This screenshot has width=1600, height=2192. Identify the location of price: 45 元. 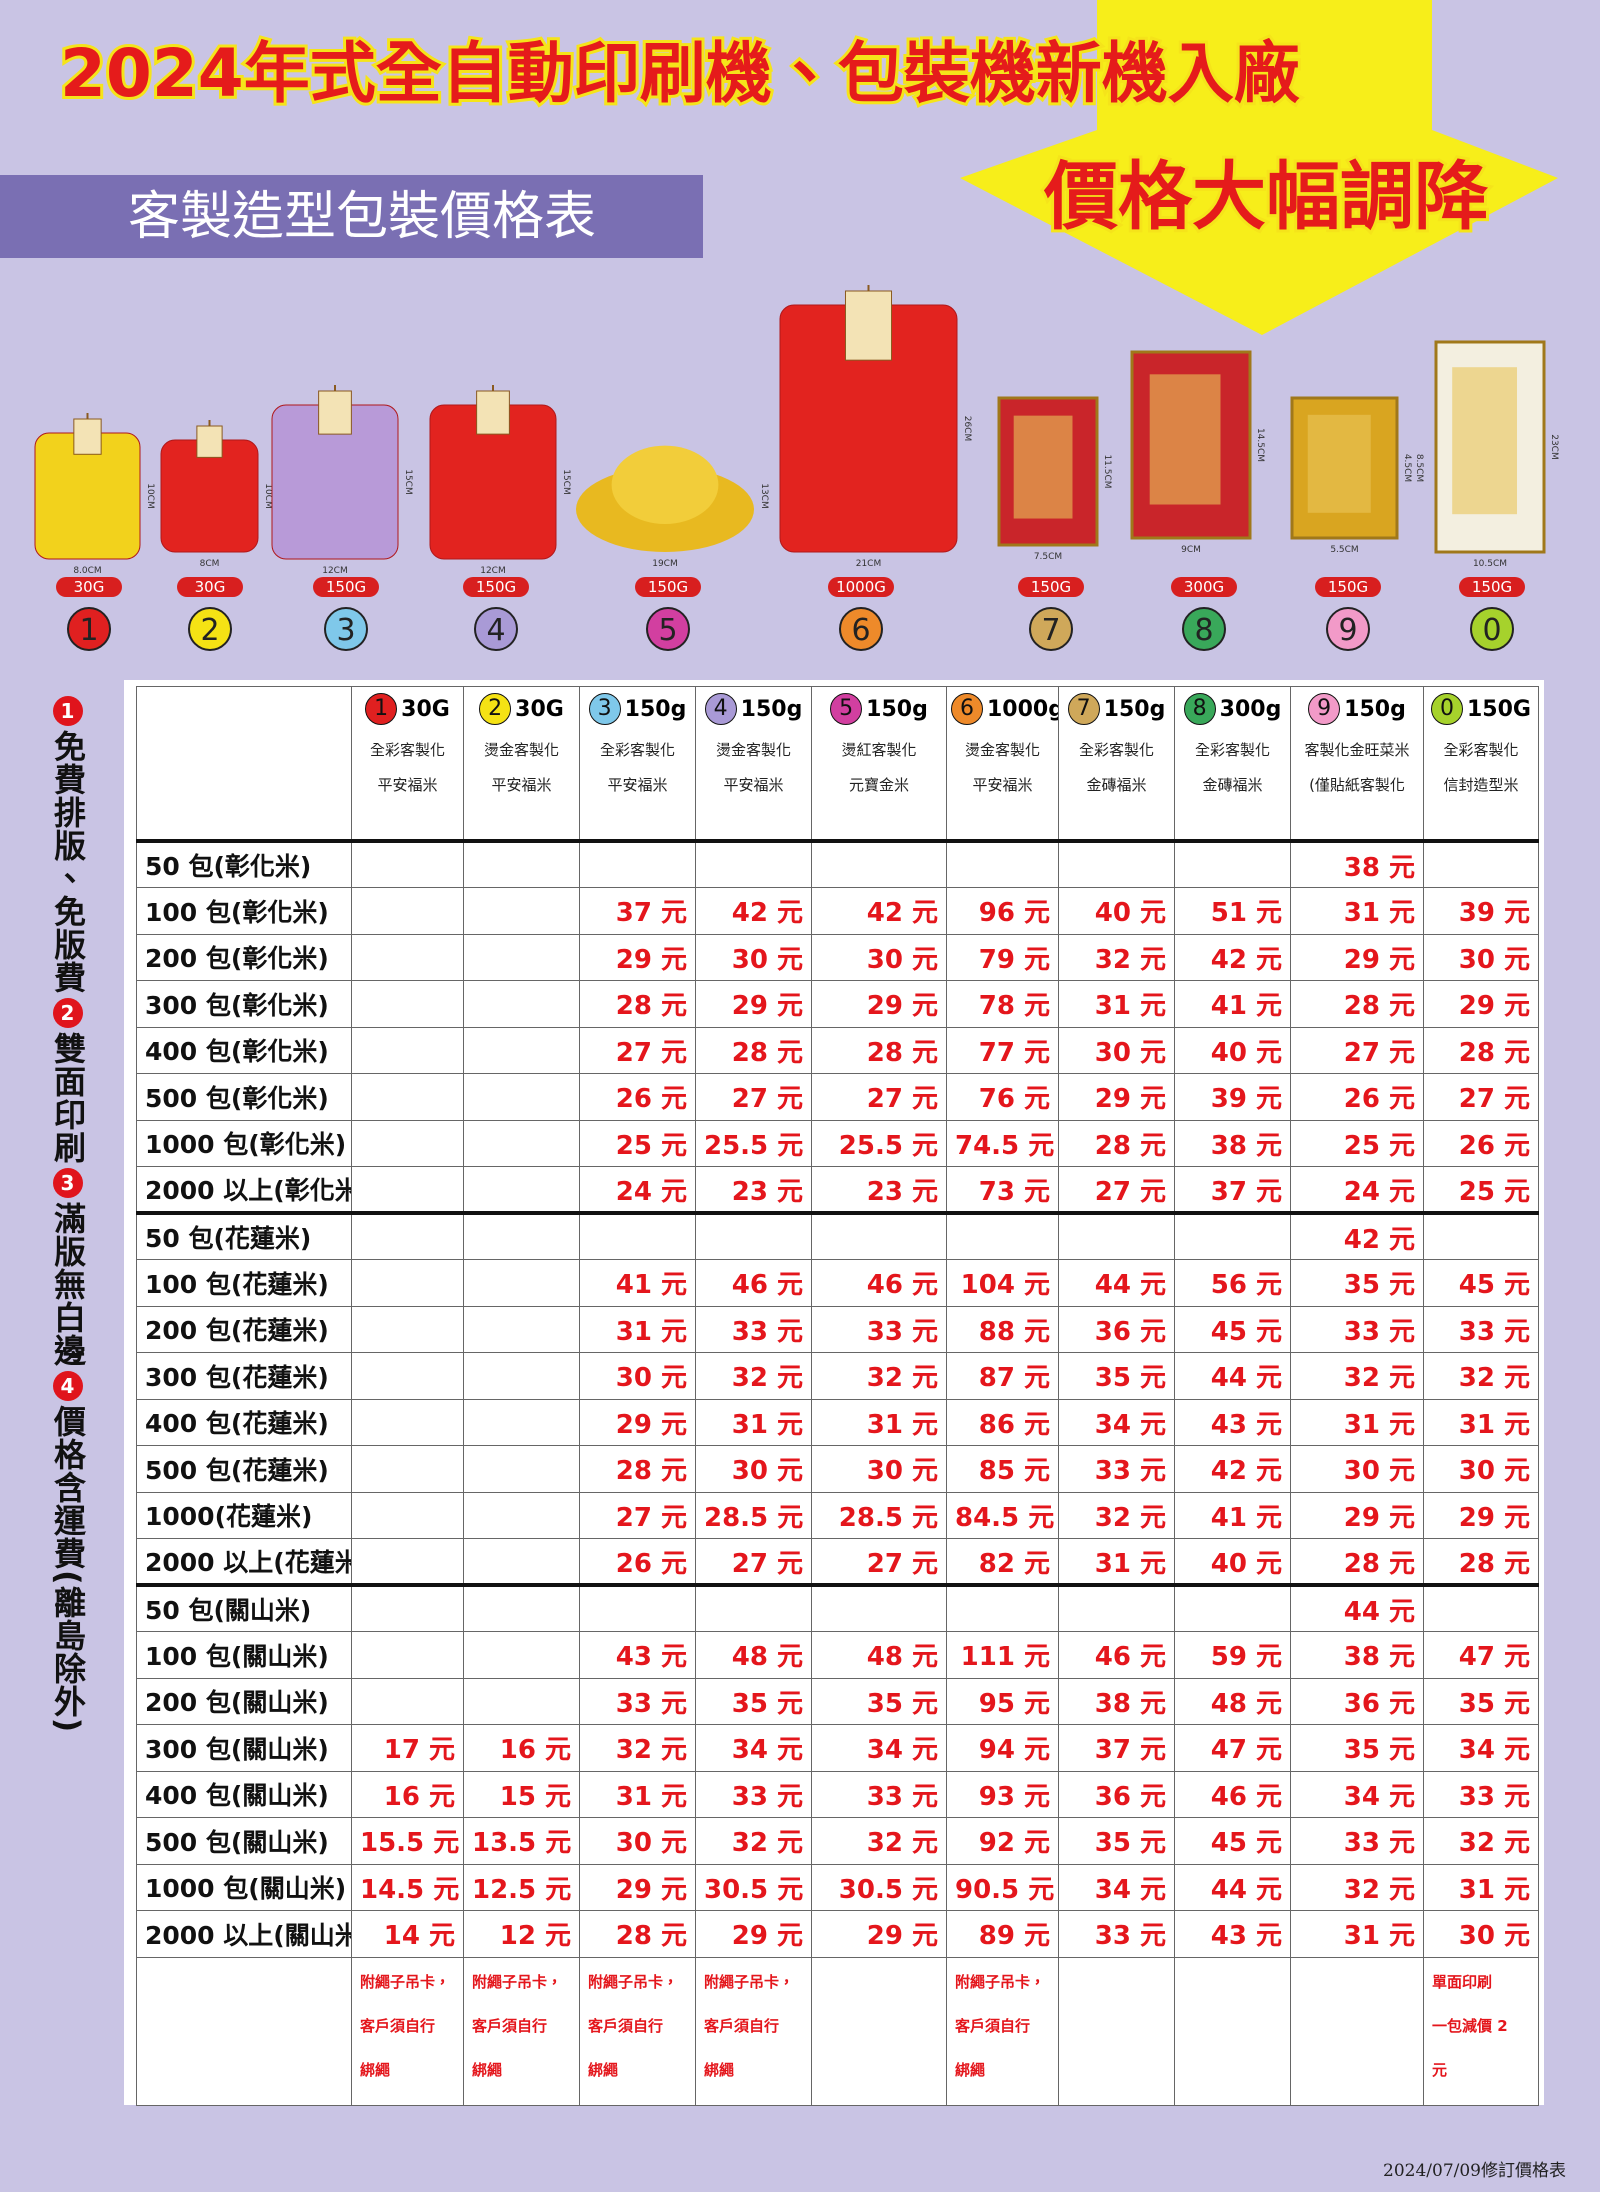
(1246, 1331).